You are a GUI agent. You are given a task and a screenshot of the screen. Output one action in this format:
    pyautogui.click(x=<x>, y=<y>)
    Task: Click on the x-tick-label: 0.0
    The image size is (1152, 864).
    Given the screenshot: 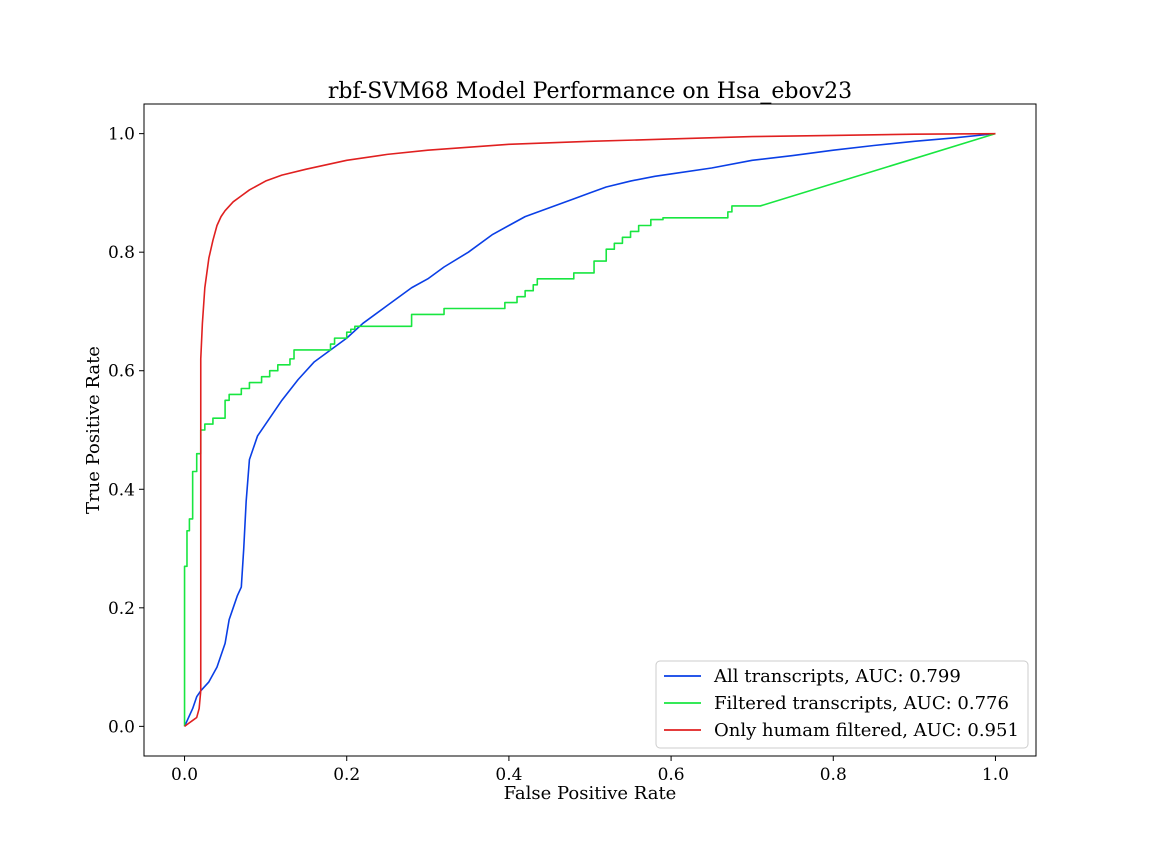 What is the action you would take?
    pyautogui.click(x=184, y=775)
    